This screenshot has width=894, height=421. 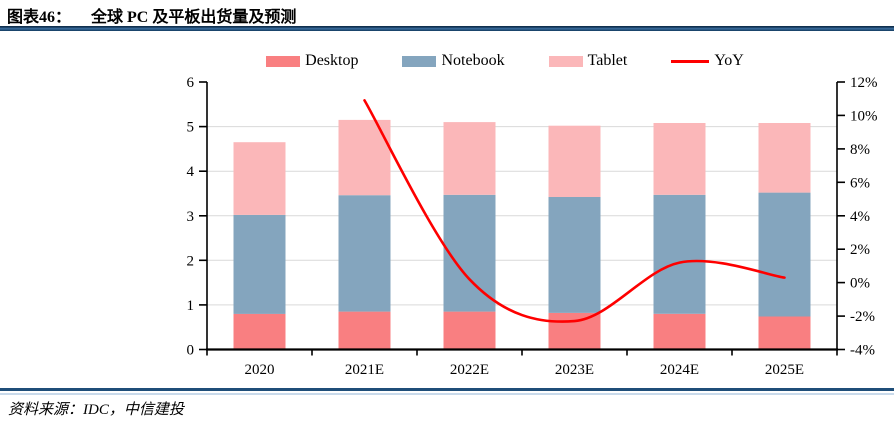 I want to click on legend-item-desktop: Desktop, so click(x=312, y=61).